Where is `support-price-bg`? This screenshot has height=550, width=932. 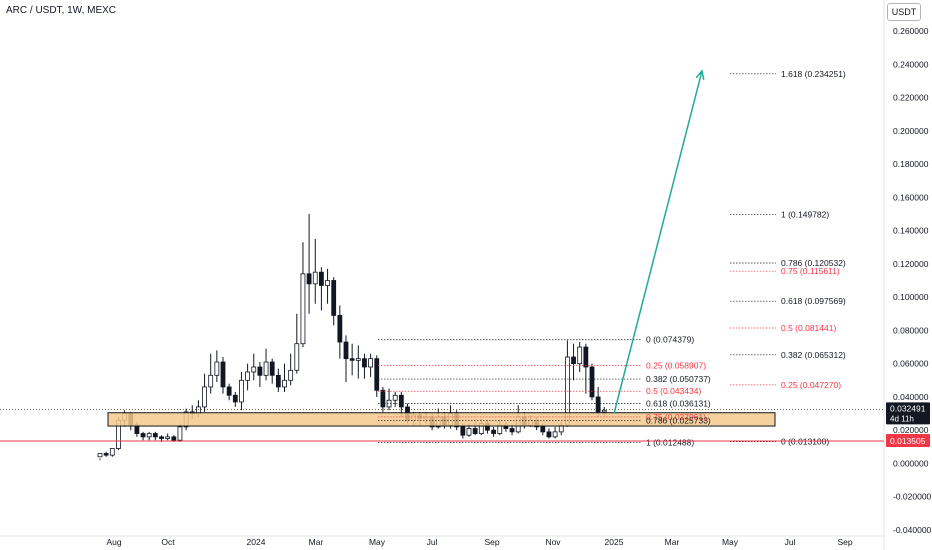
support-price-bg is located at coordinates (908, 441).